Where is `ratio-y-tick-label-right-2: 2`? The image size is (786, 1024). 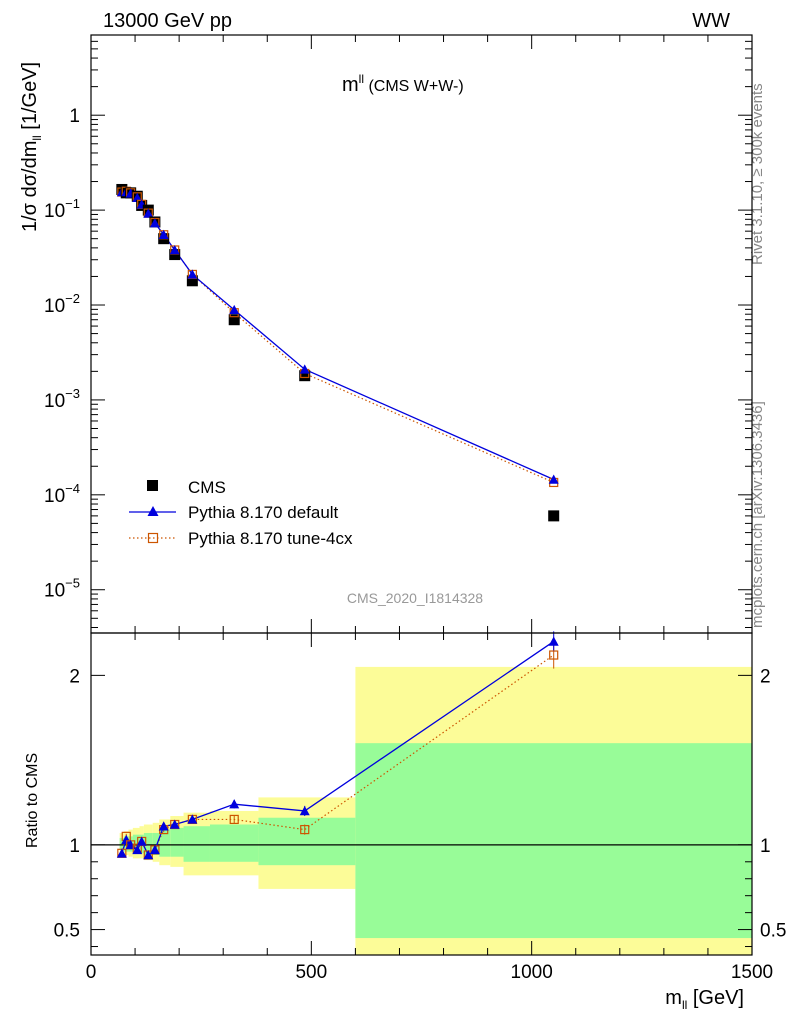
ratio-y-tick-label-right-2: 2 is located at coordinates (765, 676).